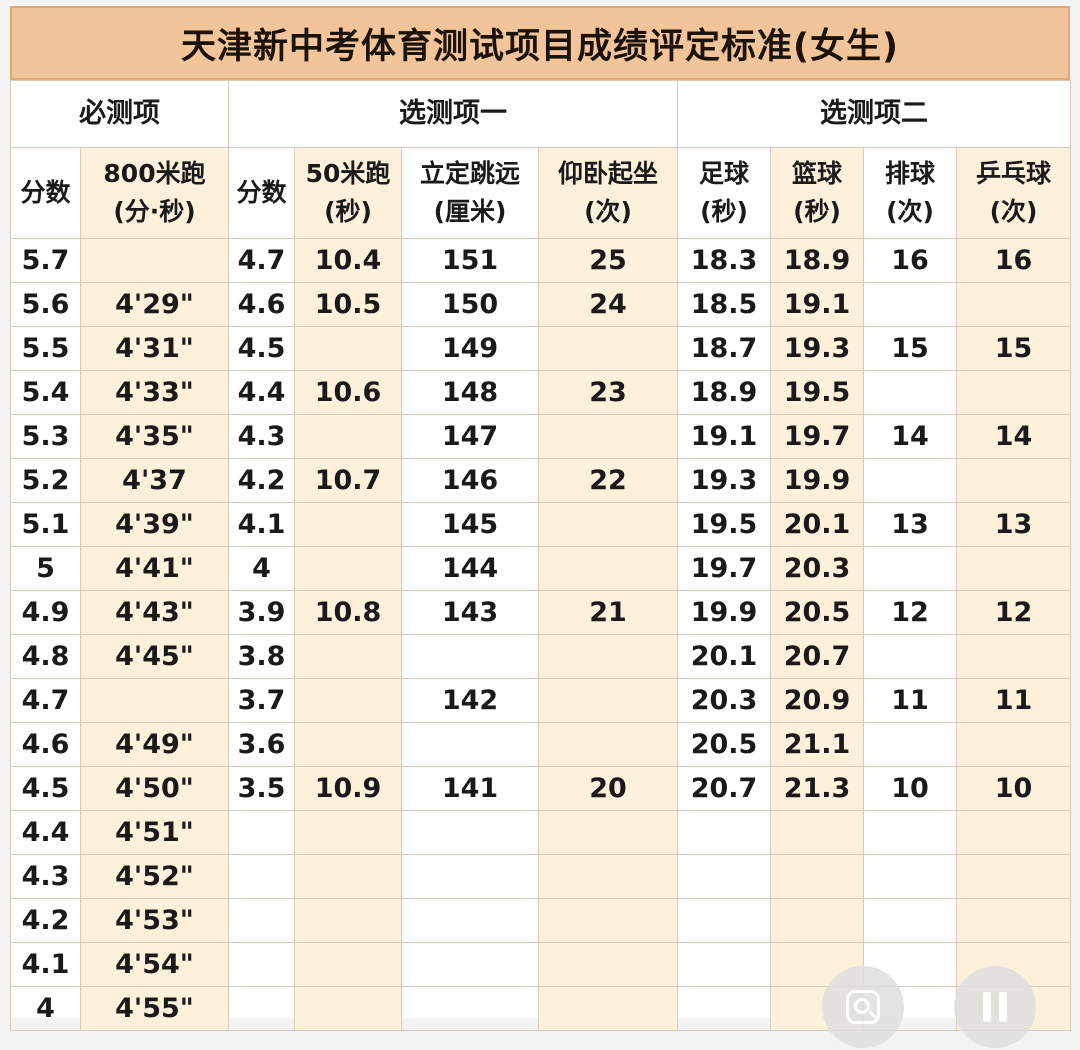 Image resolution: width=1080 pixels, height=1050 pixels. Describe the element at coordinates (540, 304) in the screenshot. I see `table-row: 5.6 4'29" 4.6 10.5 150 24 18.5 19.1` at that location.